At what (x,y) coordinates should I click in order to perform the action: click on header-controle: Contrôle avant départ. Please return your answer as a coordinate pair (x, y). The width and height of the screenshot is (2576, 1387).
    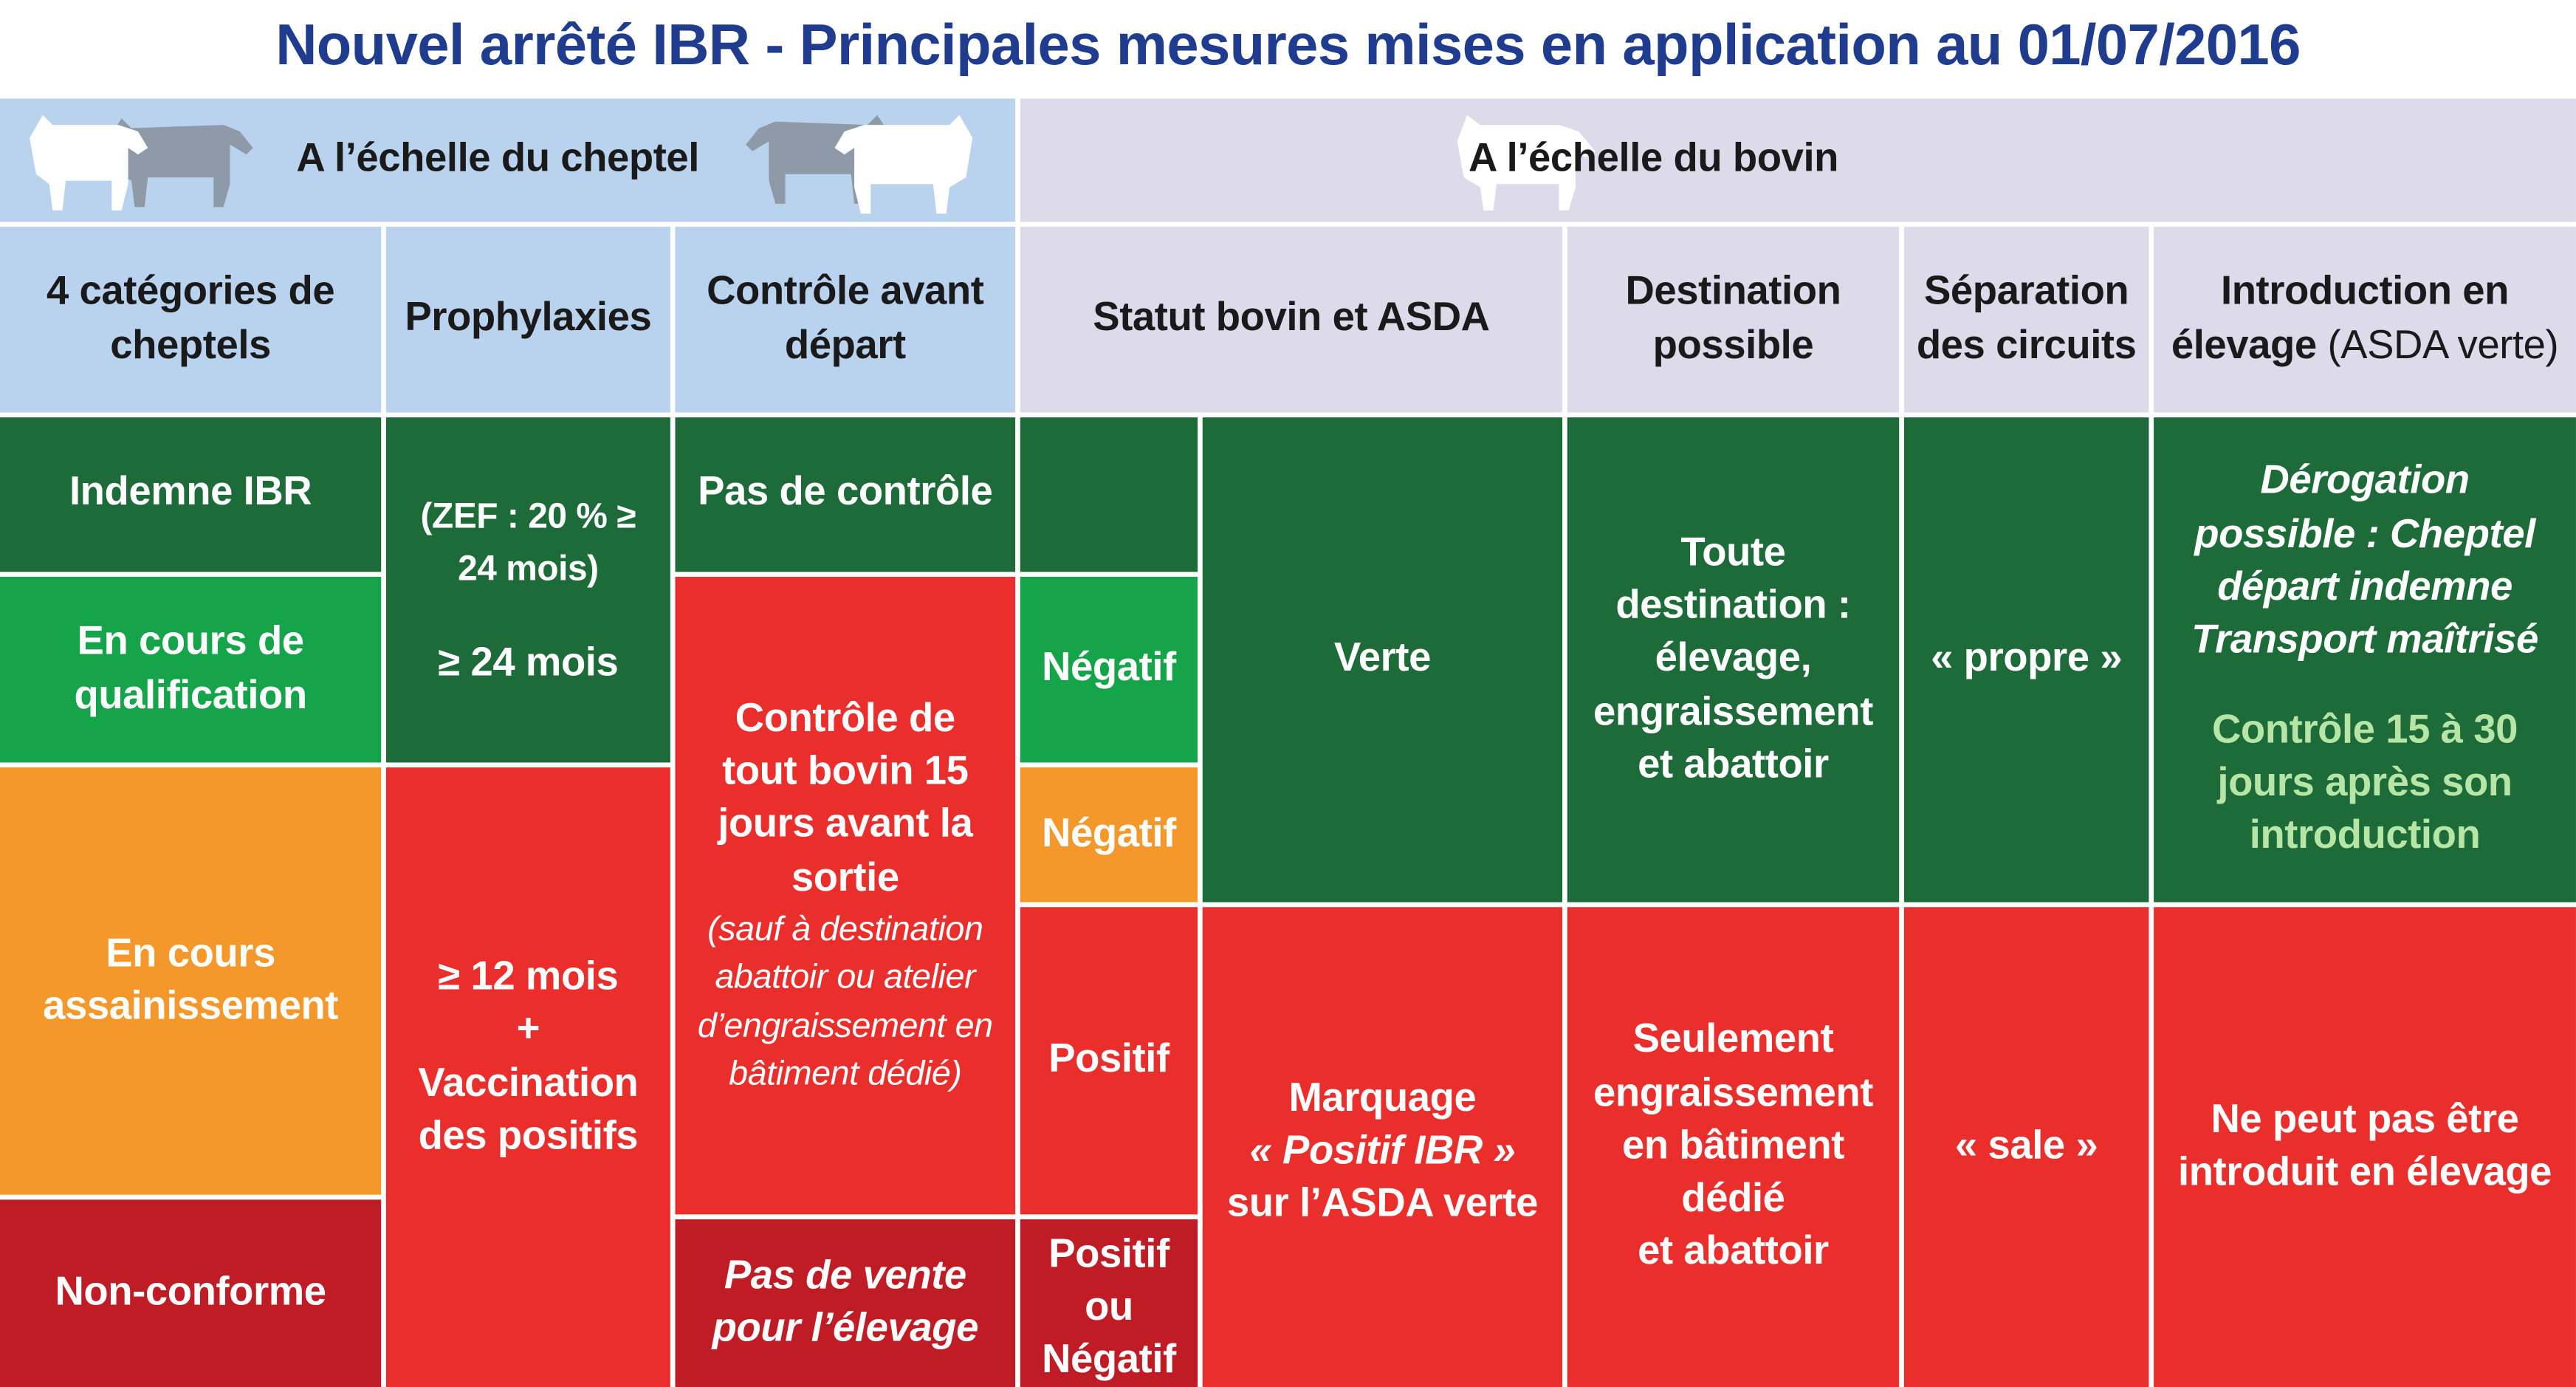
    Looking at the image, I should click on (845, 320).